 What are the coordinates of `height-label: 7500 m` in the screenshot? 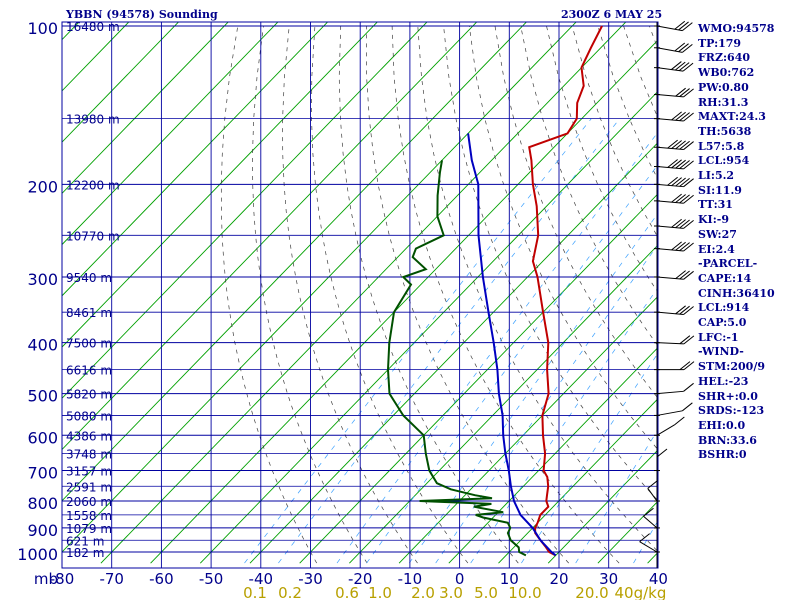 It's located at (89, 344).